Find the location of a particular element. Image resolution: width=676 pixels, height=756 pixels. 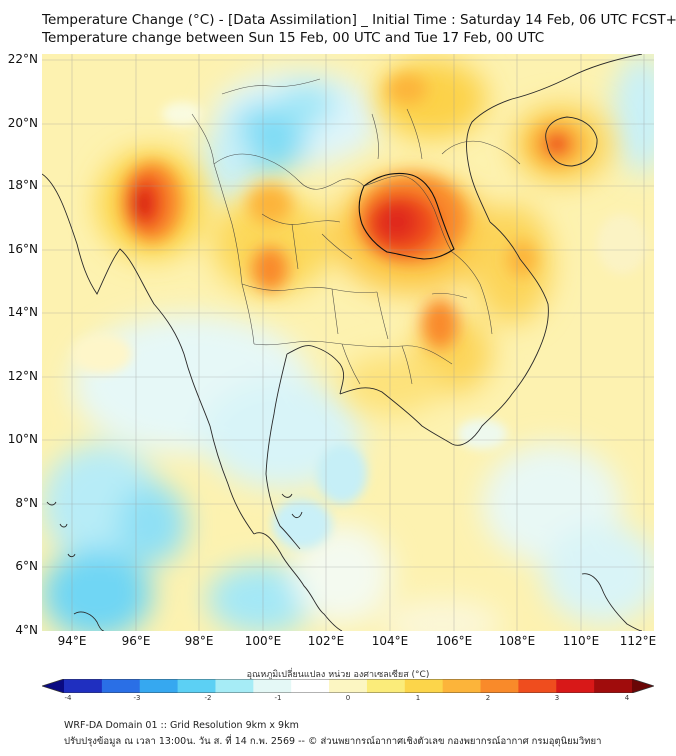

lat-label-10n: 10°N is located at coordinates (22, 439).